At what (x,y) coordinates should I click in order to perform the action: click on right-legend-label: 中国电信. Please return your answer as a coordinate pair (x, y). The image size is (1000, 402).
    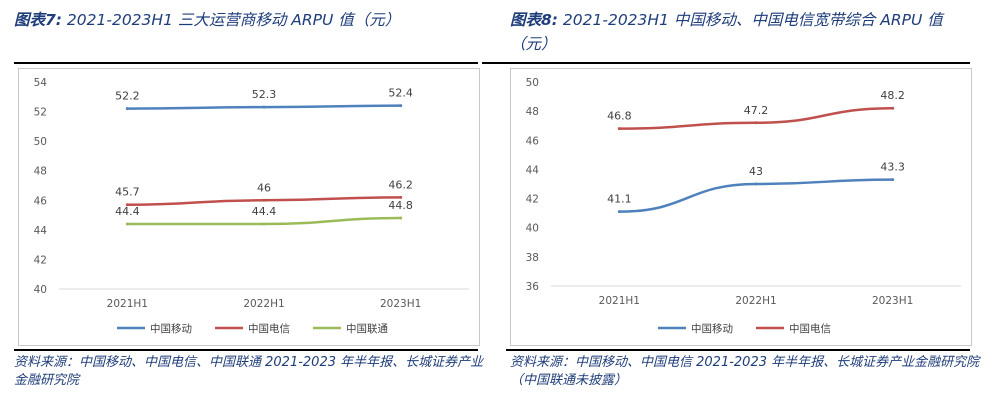
    Looking at the image, I should click on (810, 328).